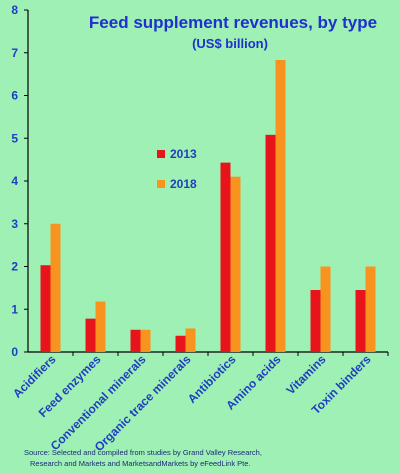 The image size is (400, 474). What do you see at coordinates (135, 340) in the screenshot?
I see `bar-2013-conventional-minerals` at bounding box center [135, 340].